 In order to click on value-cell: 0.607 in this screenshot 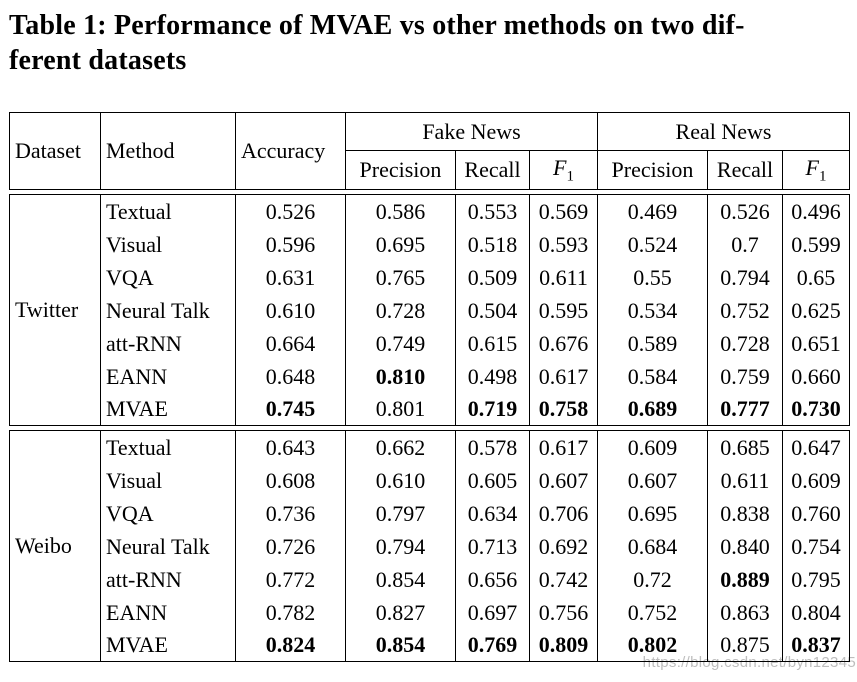, I will do `click(564, 480)`.